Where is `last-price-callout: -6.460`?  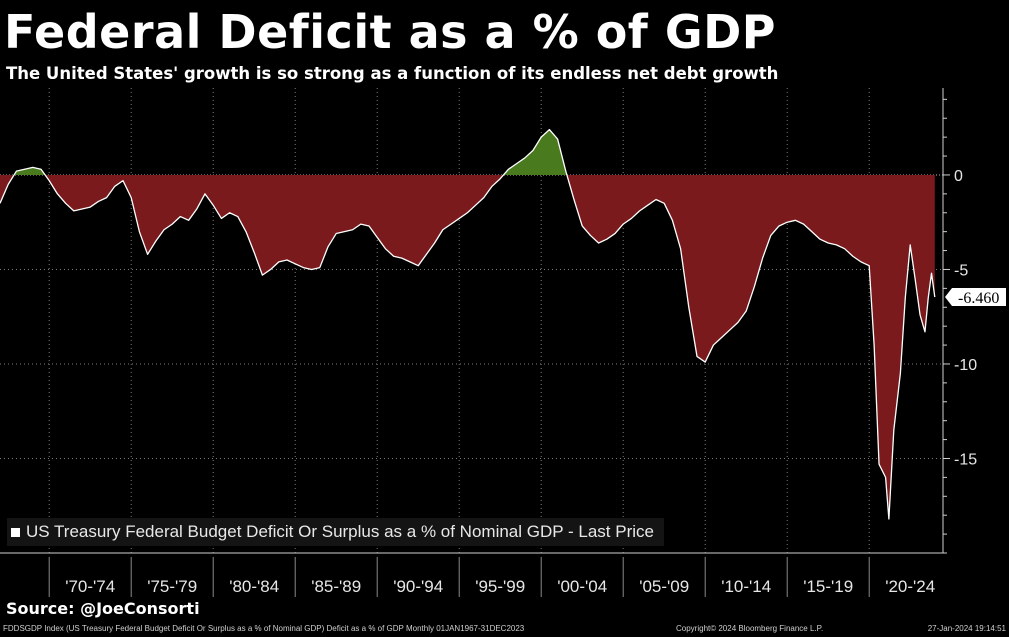 last-price-callout: -6.460 is located at coordinates (975, 297).